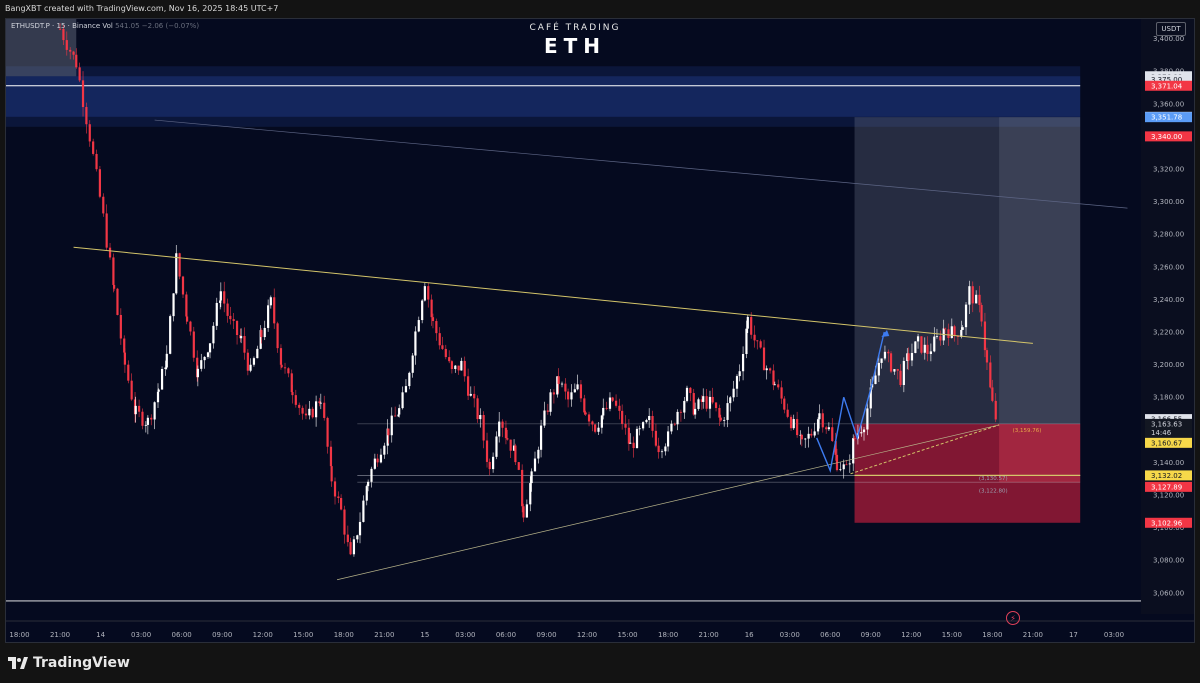  Describe the element at coordinates (1168, 365) in the screenshot. I see `y-tick-label: 3,200.00` at that location.